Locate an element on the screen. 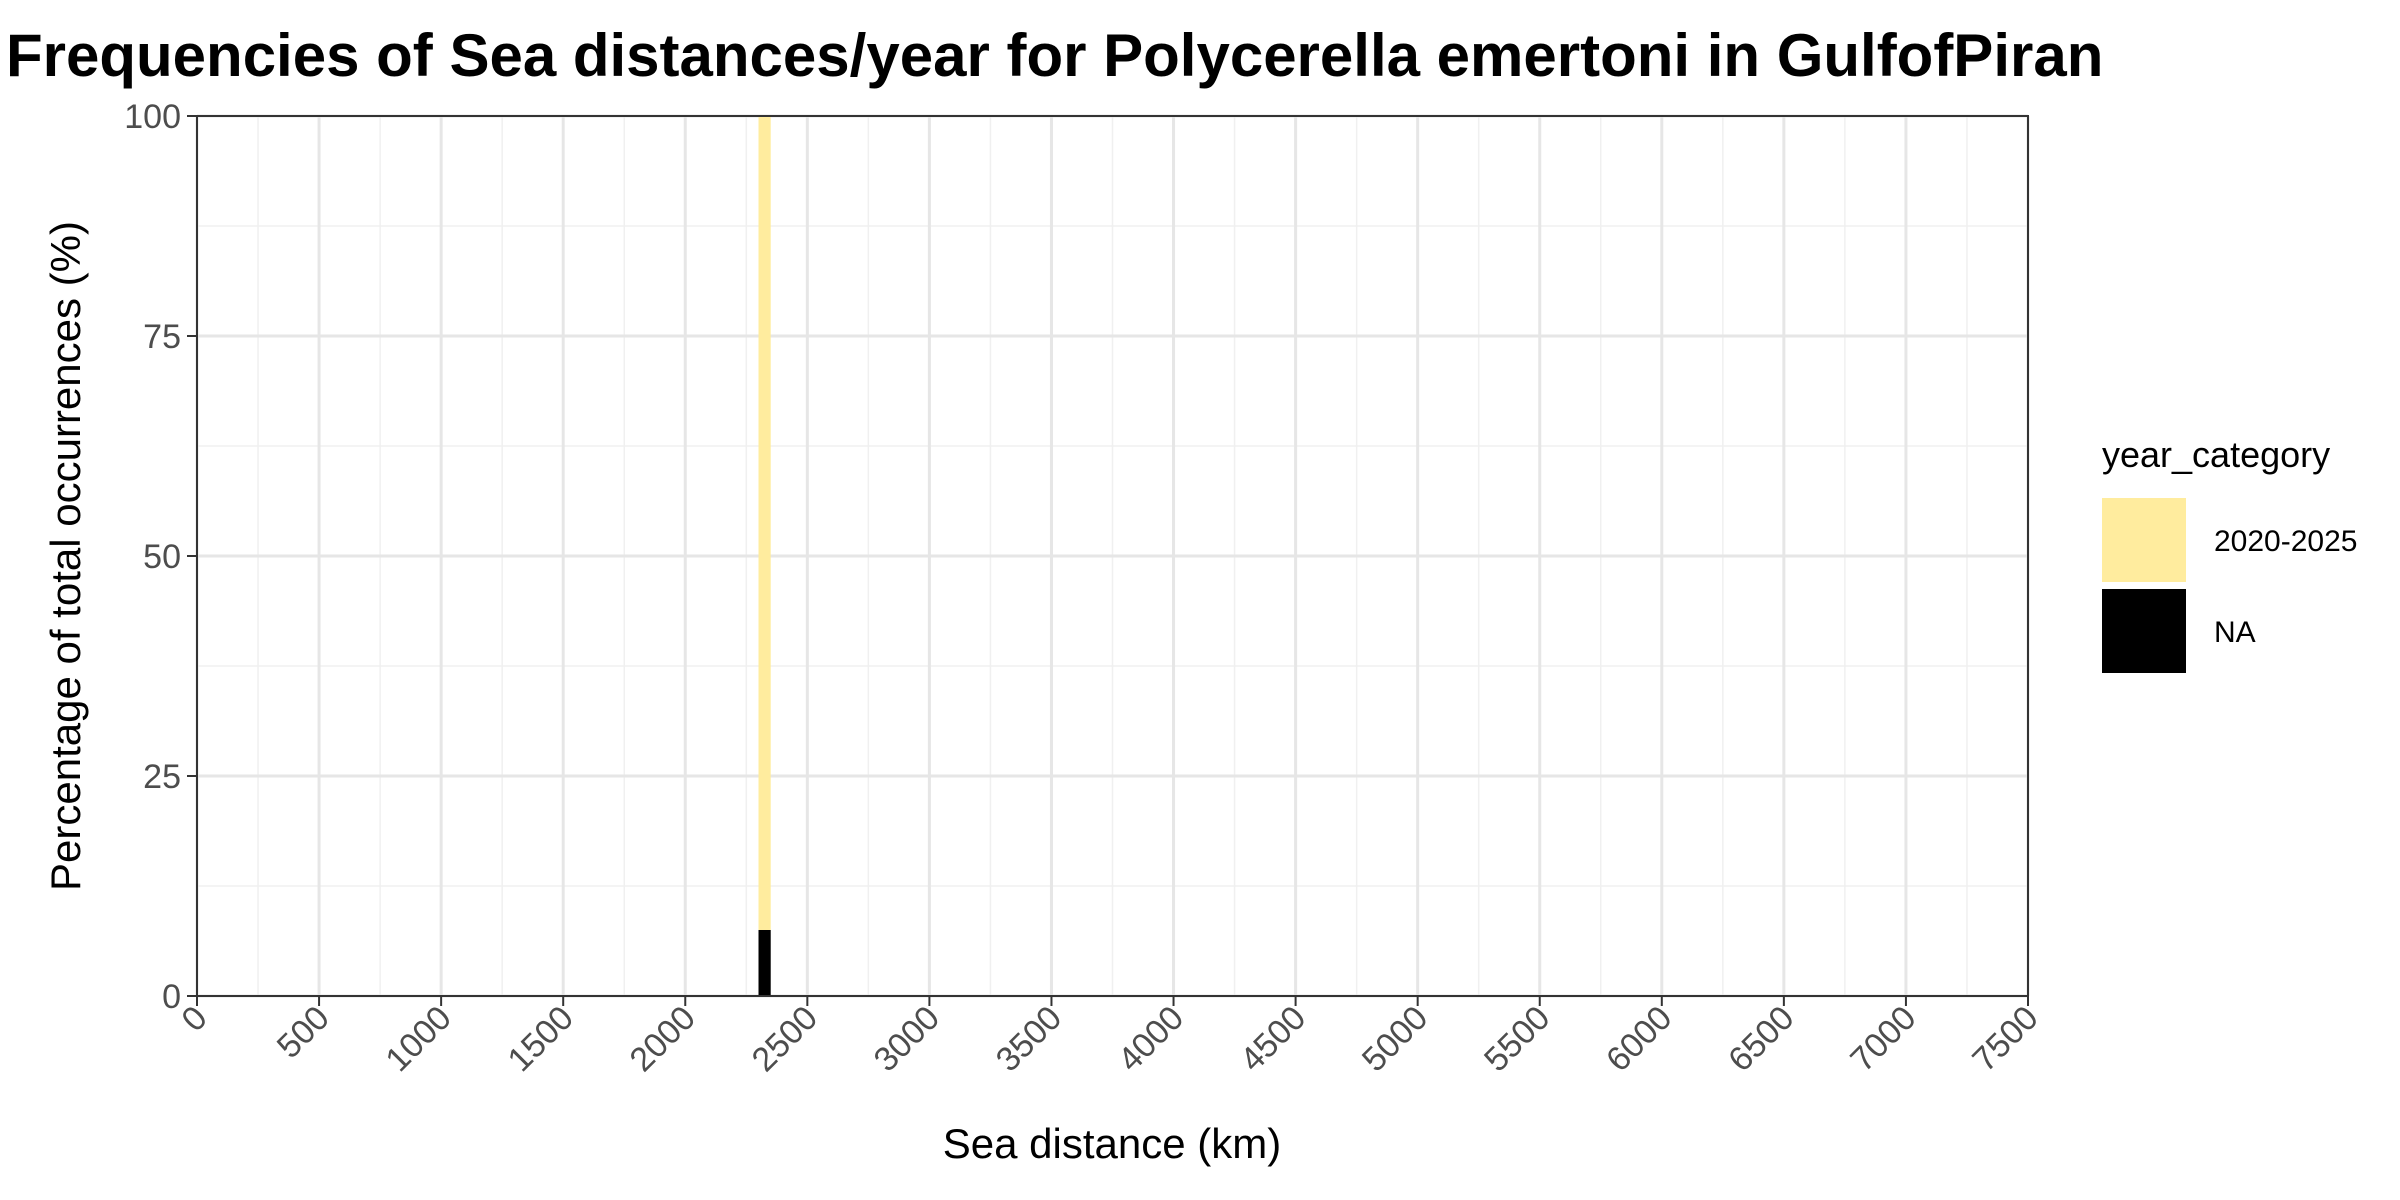 The height and width of the screenshot is (1200, 2400). y-tick-label: 25 is located at coordinates (162, 777).